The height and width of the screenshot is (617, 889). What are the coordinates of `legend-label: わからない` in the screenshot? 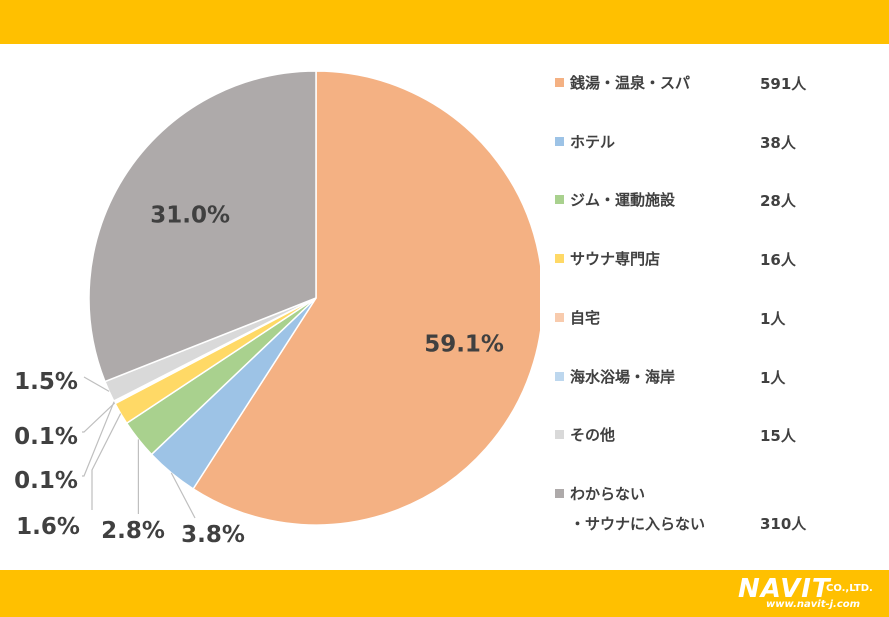 It's located at (608, 493).